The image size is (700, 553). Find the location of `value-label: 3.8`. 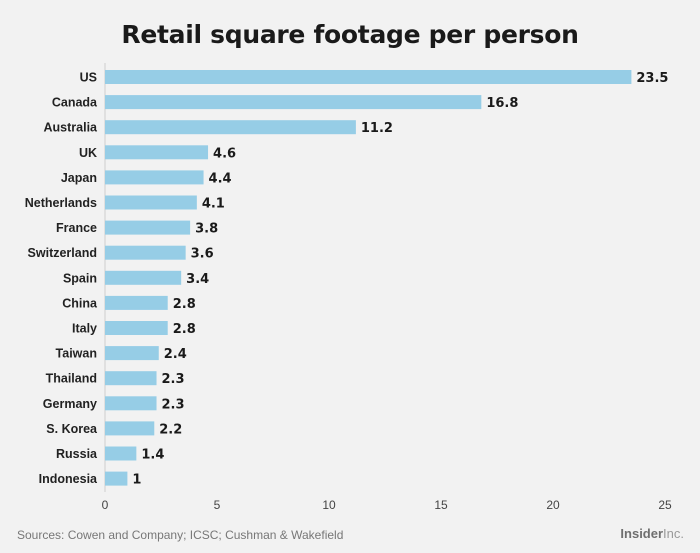

value-label: 3.8 is located at coordinates (206, 229).